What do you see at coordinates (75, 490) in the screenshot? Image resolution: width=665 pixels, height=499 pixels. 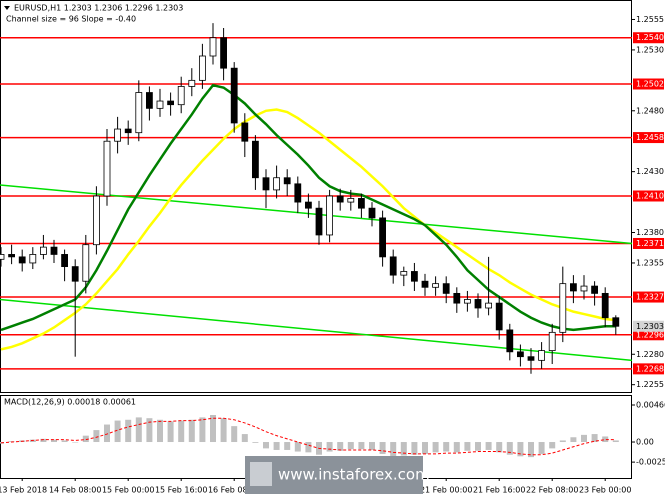 I see `x-tick-label: 14 Feb 08:00` at bounding box center [75, 490].